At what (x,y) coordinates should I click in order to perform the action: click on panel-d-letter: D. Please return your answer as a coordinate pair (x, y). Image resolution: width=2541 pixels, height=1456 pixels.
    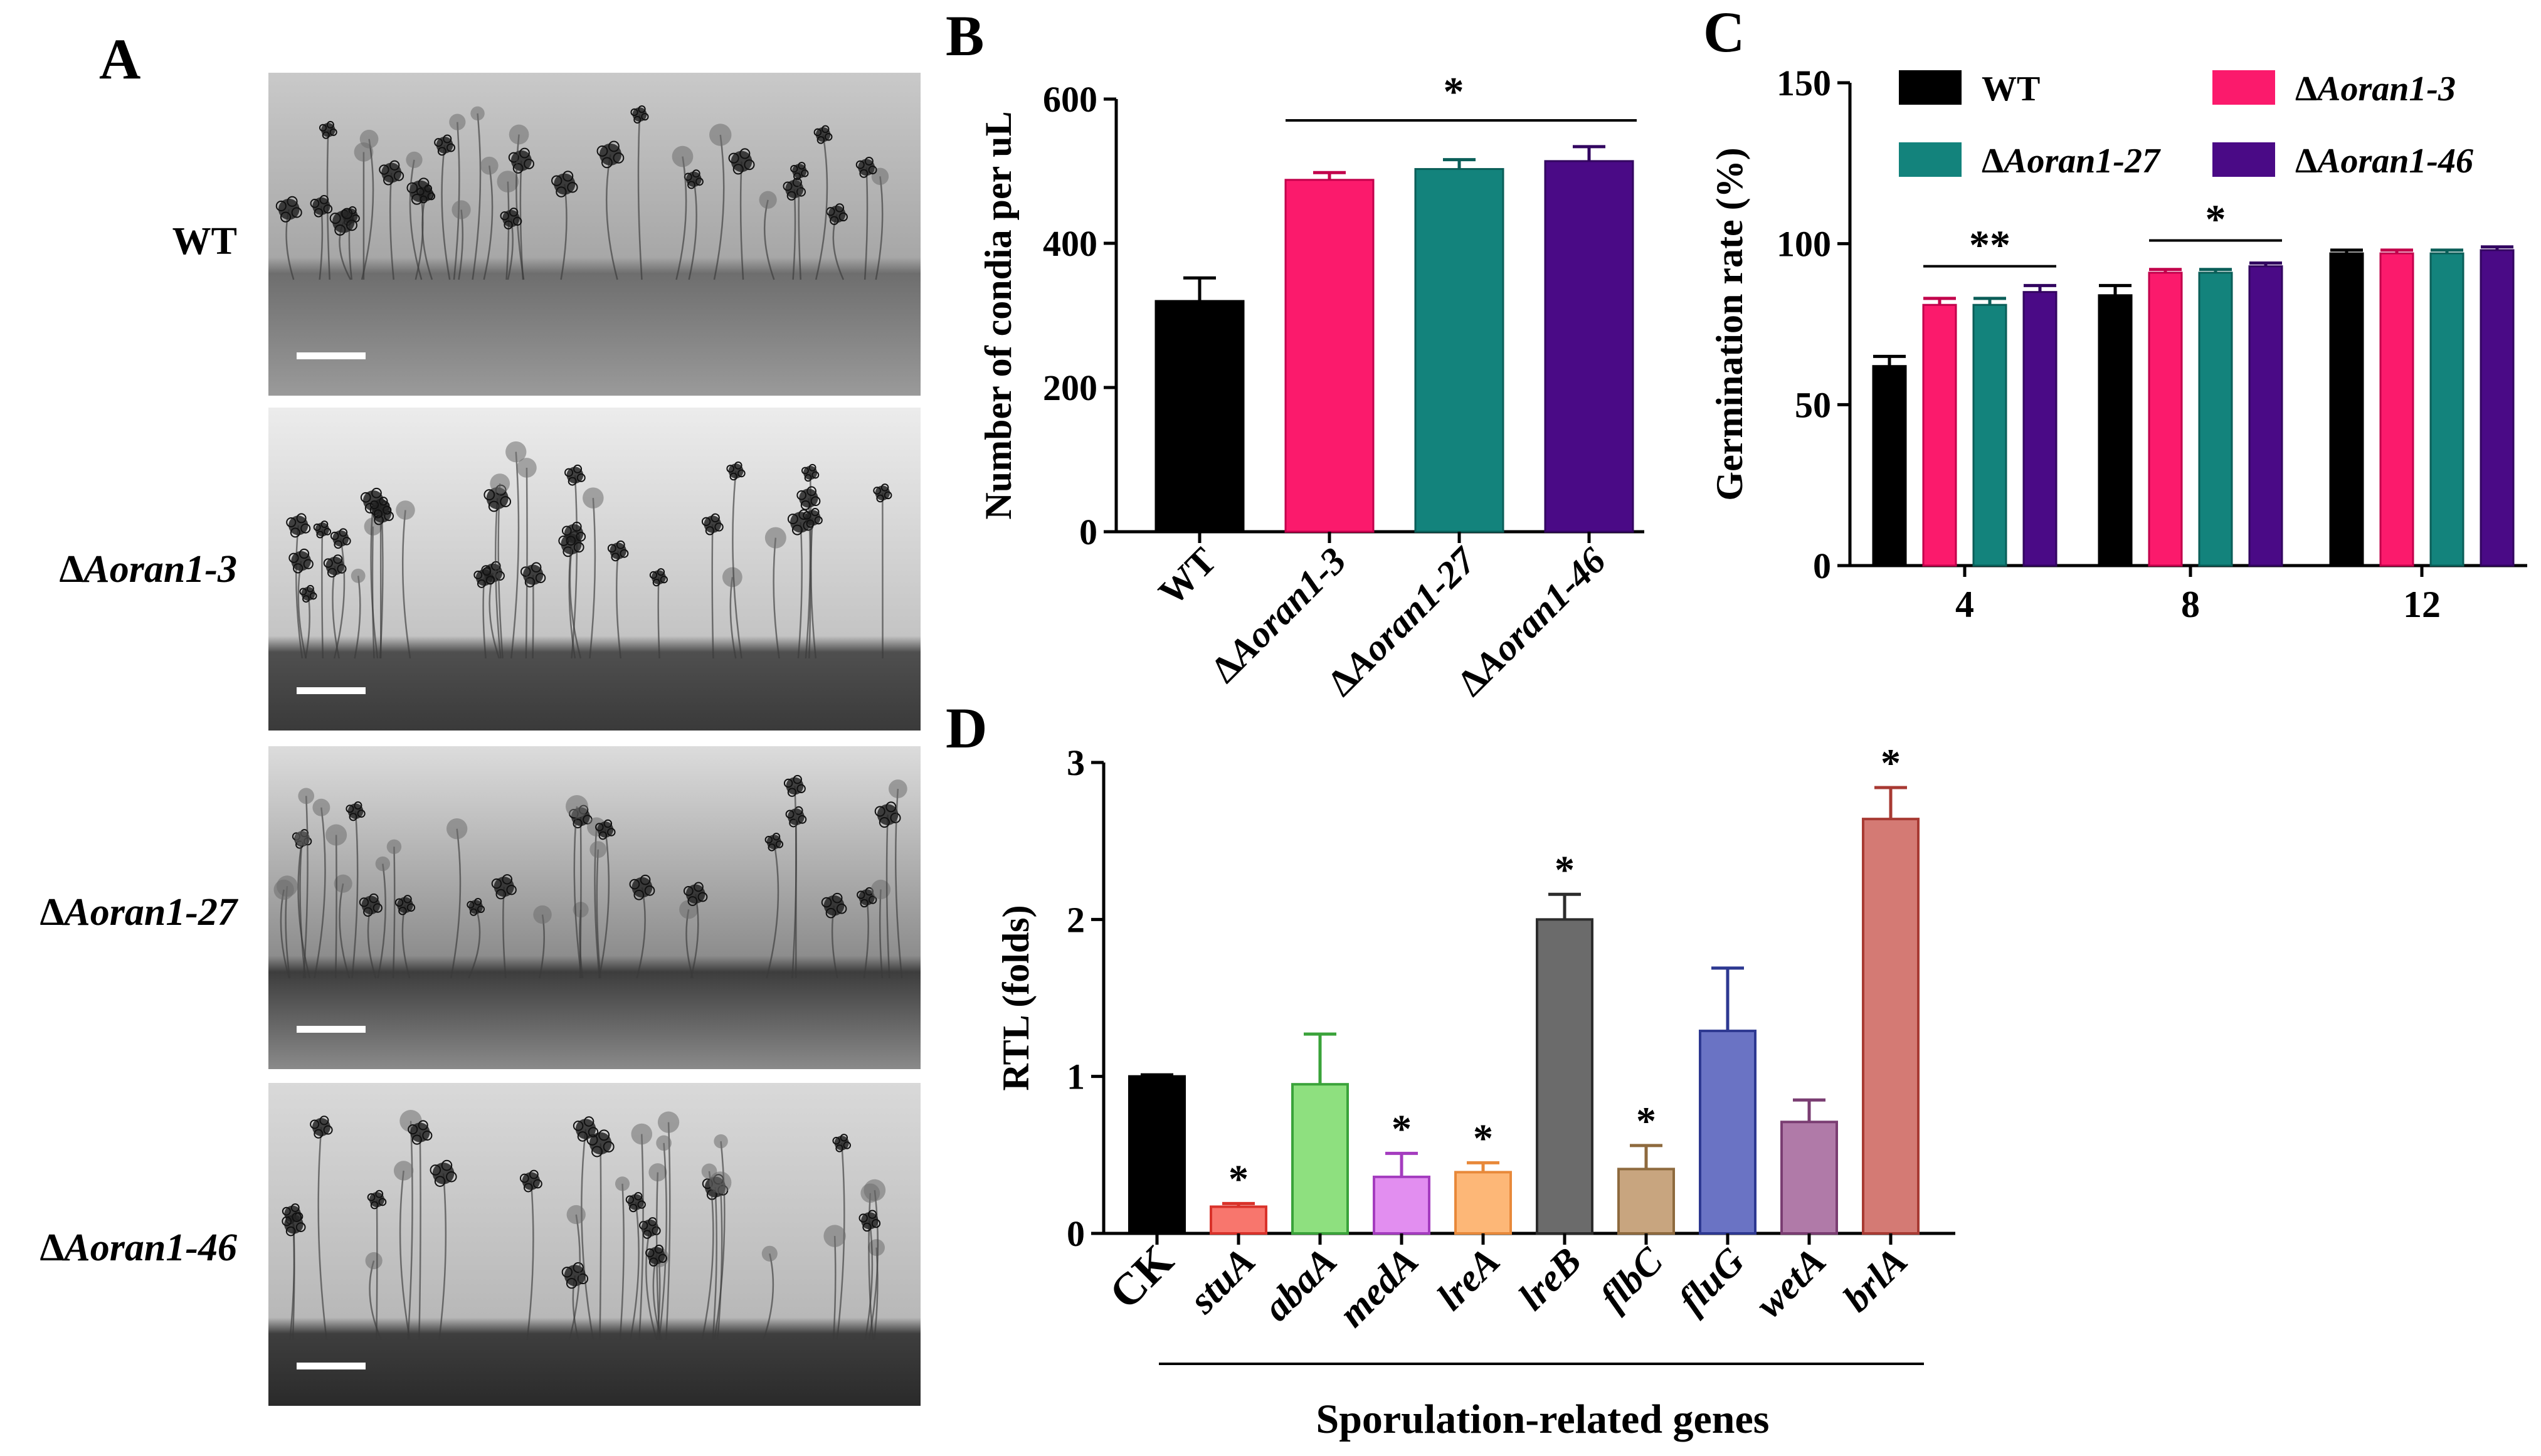
    Looking at the image, I should click on (967, 728).